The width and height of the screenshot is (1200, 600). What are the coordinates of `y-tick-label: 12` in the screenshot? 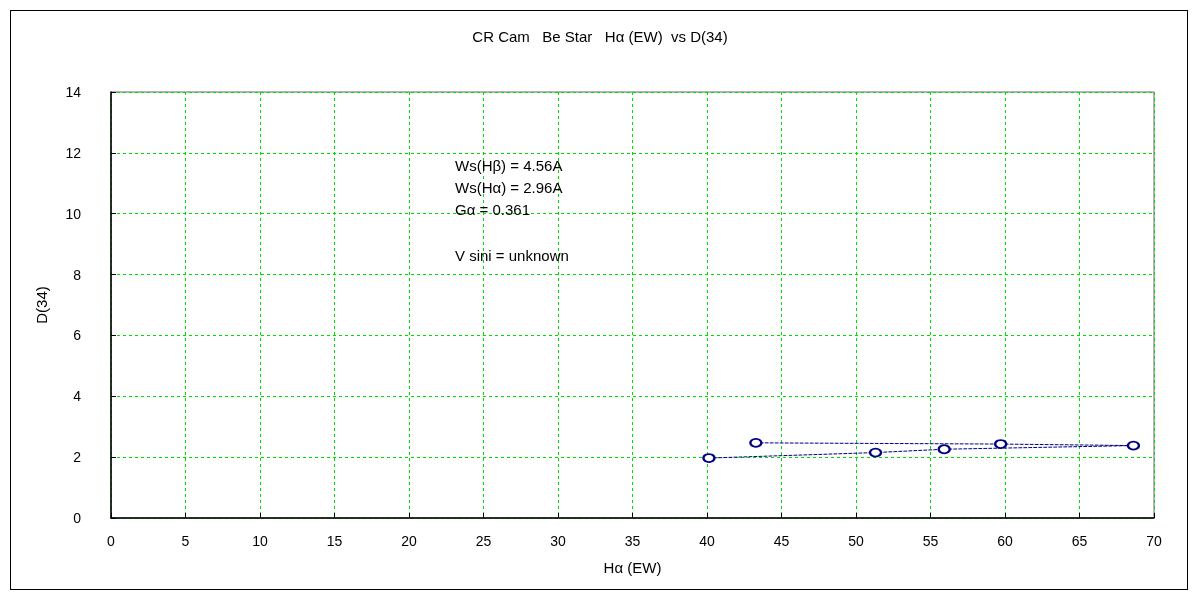 It's located at (73, 152).